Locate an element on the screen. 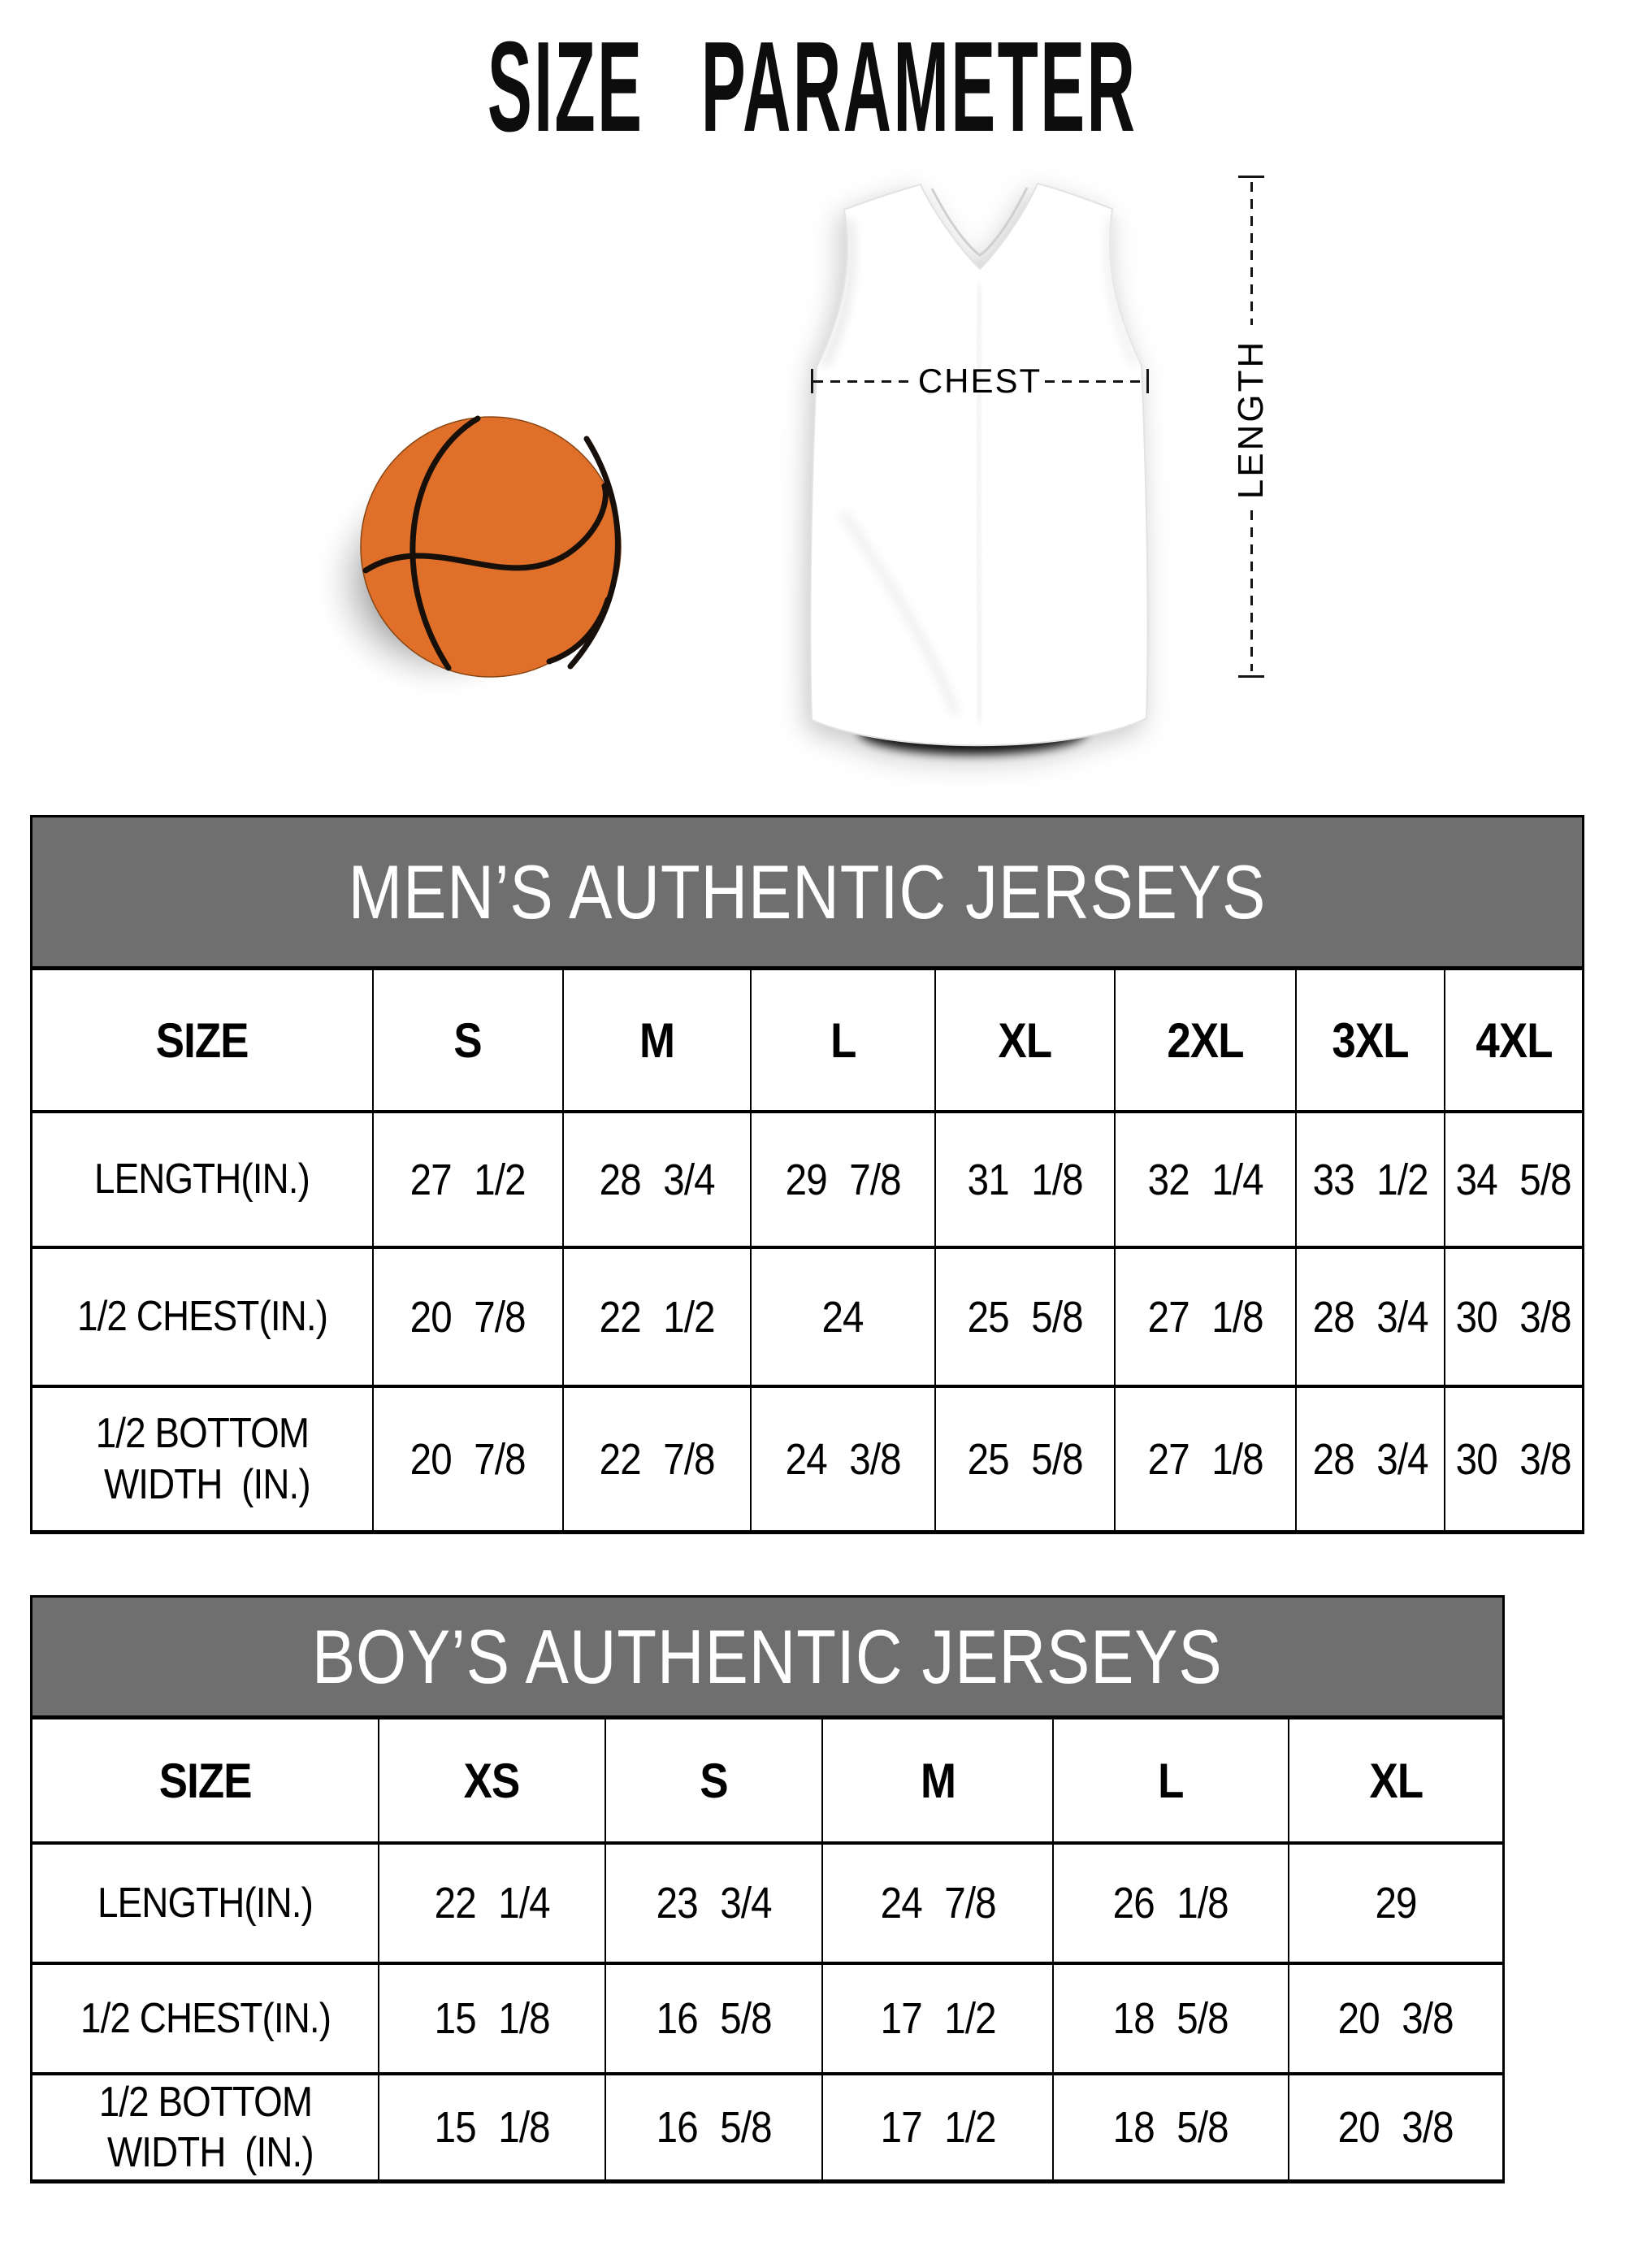 The width and height of the screenshot is (1625, 2268). length-bottom-tick is located at coordinates (1251, 676).